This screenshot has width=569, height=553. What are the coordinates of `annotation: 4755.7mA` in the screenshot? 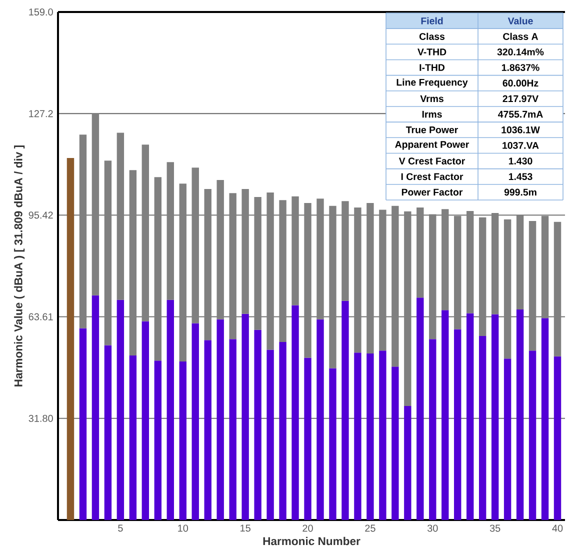 It's located at (520, 114).